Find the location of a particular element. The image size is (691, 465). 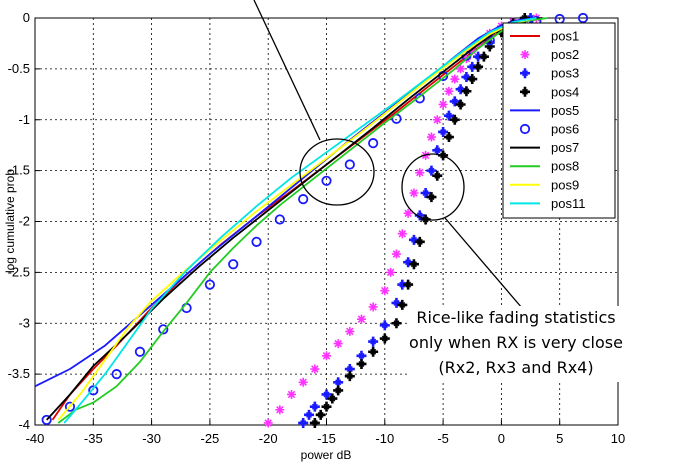

x-tick-label: 10 is located at coordinates (618, 438).